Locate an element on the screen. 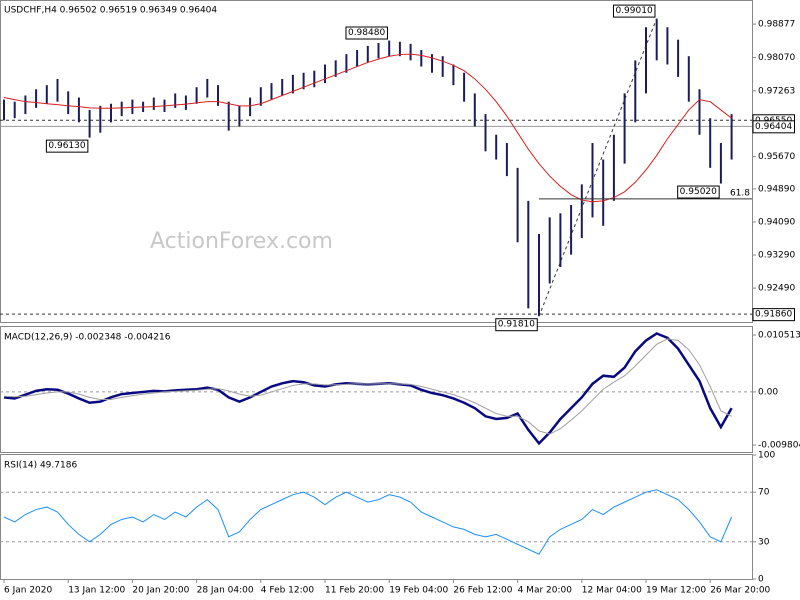 This screenshot has width=800, height=600. x-tick-label: 12 Mar 04:00 is located at coordinates (612, 591).